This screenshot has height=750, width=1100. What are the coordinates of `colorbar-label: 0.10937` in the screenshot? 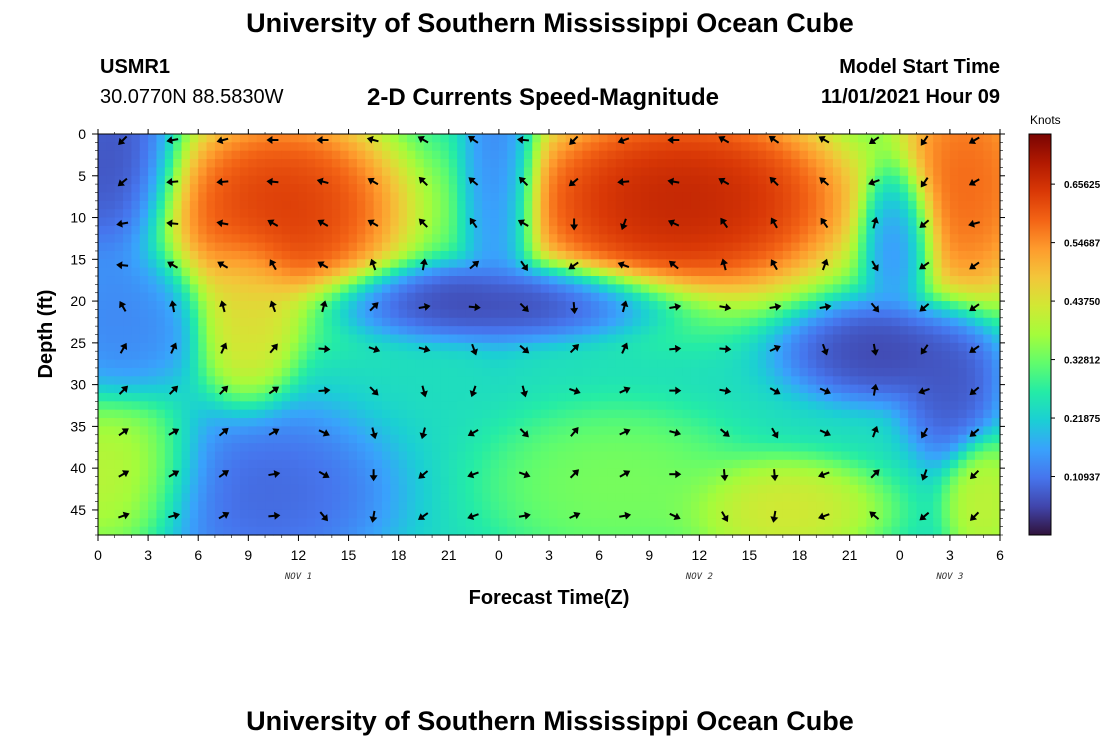 It's located at (1082, 478).